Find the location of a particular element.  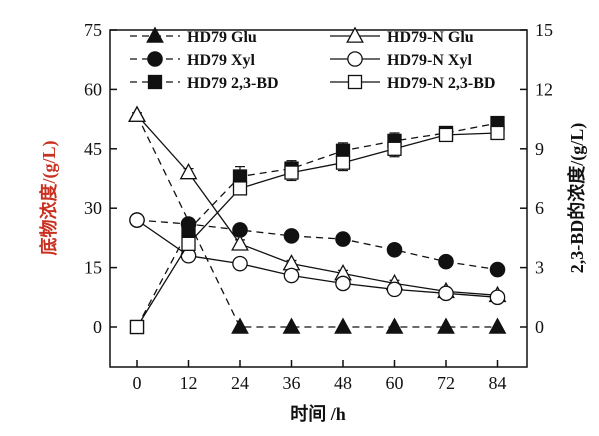

legend-item: HD79-N Xyl is located at coordinates (401, 60).